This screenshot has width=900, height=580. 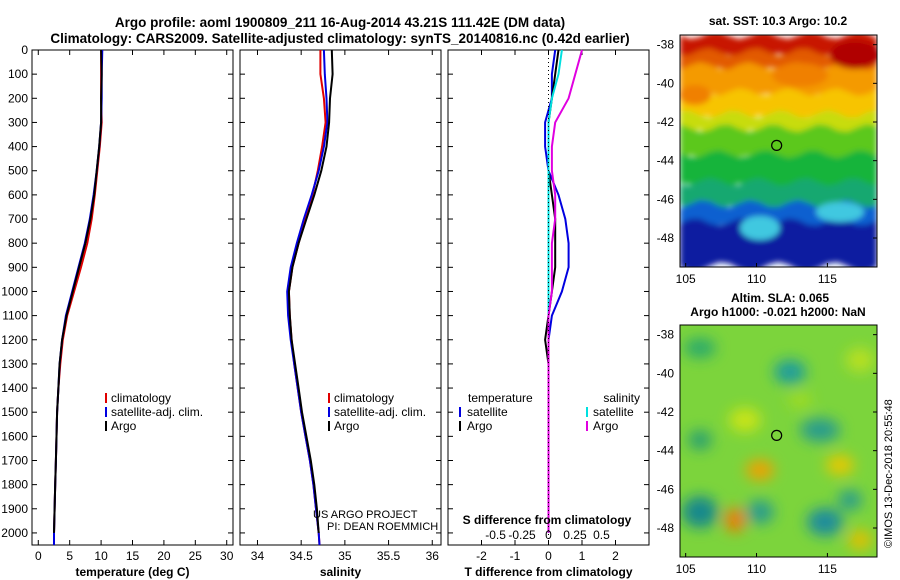 What do you see at coordinates (18, 267) in the screenshot?
I see `depth-tick-label: 900` at bounding box center [18, 267].